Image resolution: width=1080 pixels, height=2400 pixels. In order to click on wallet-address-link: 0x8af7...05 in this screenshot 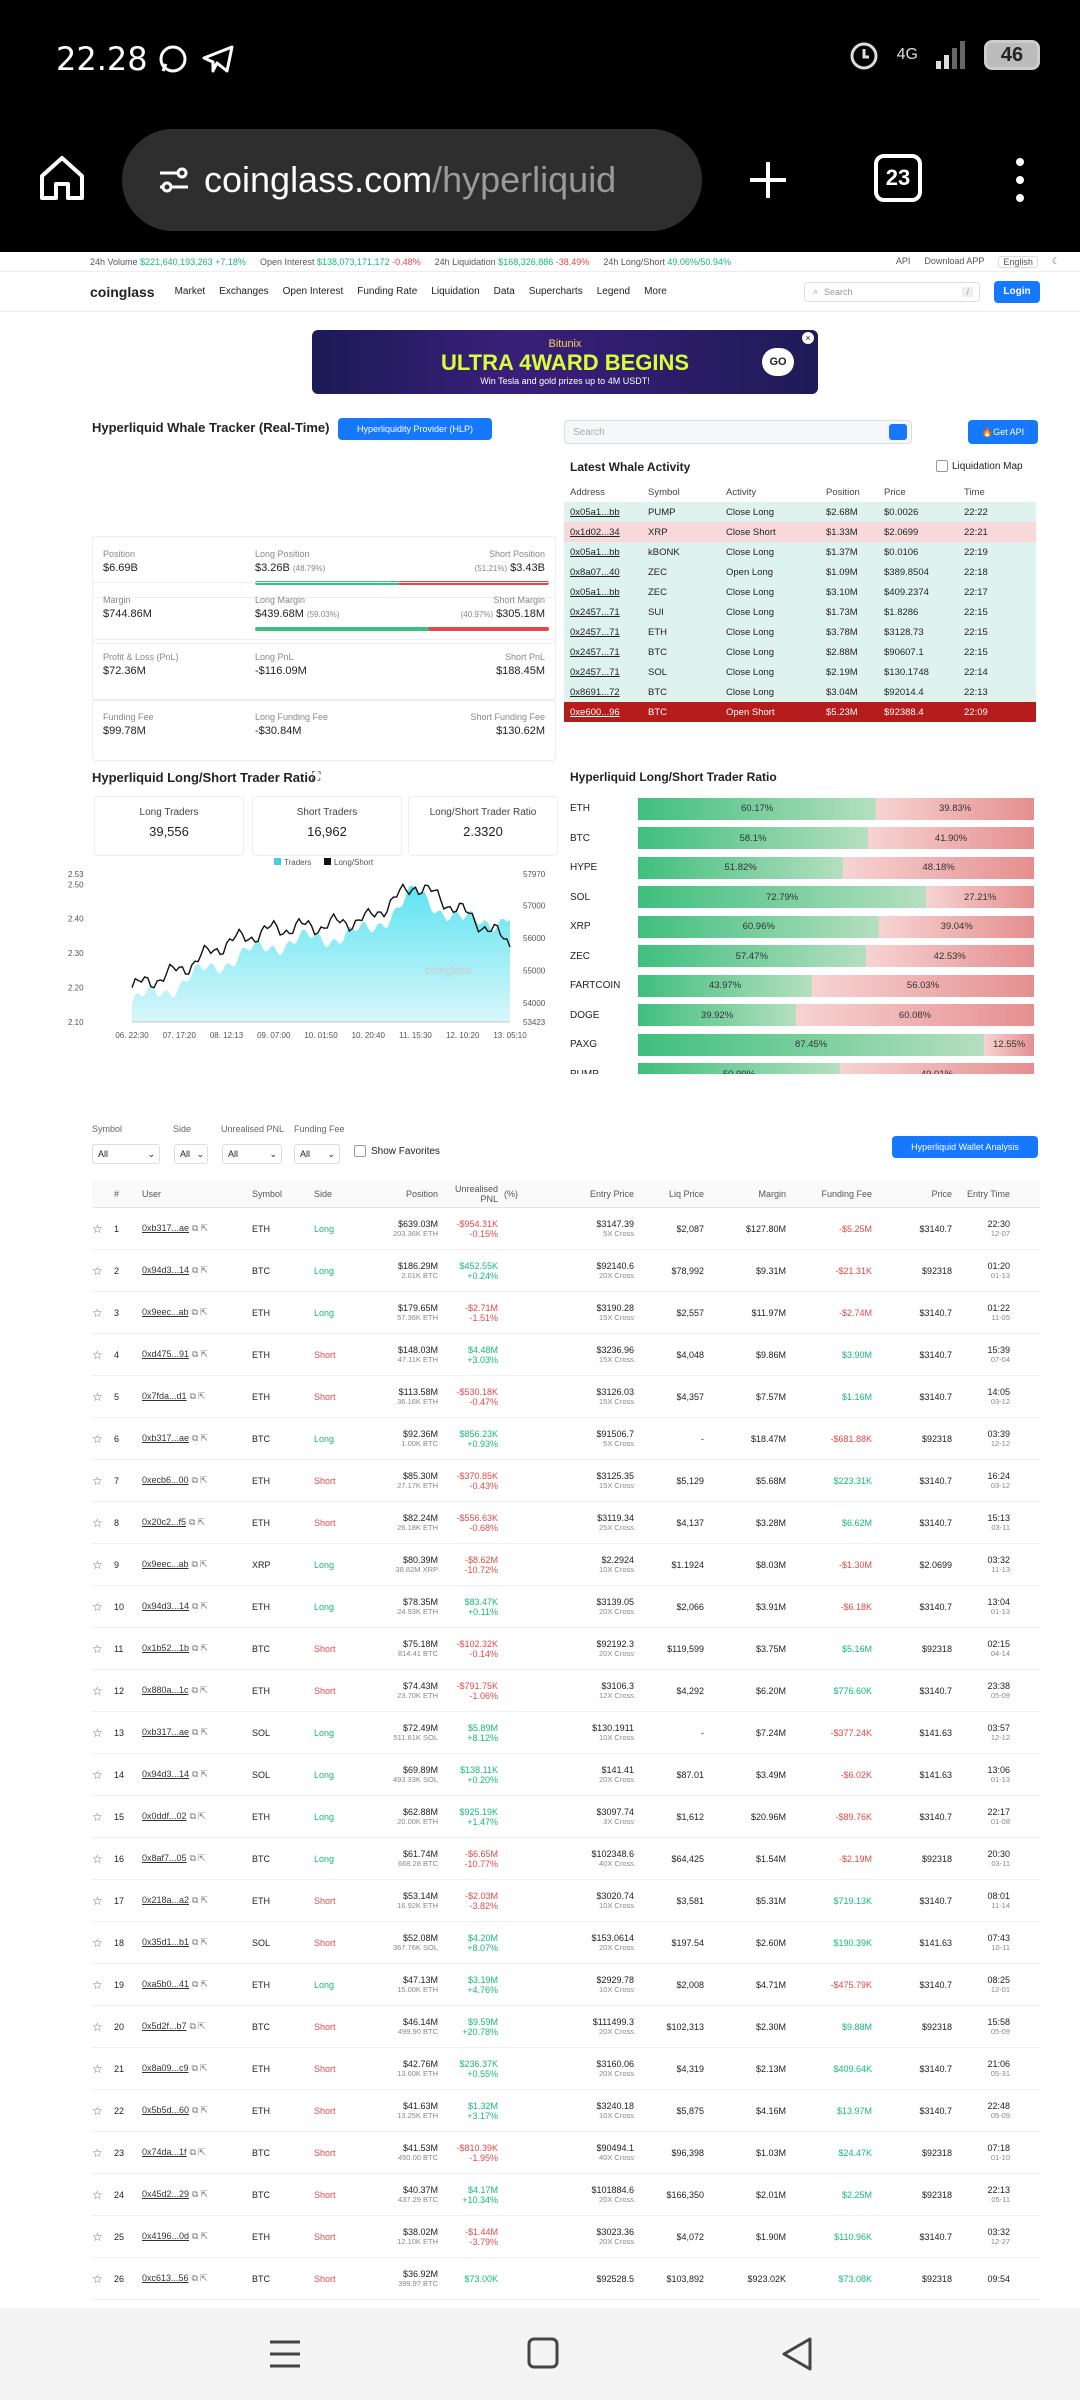, I will do `click(164, 1858)`.